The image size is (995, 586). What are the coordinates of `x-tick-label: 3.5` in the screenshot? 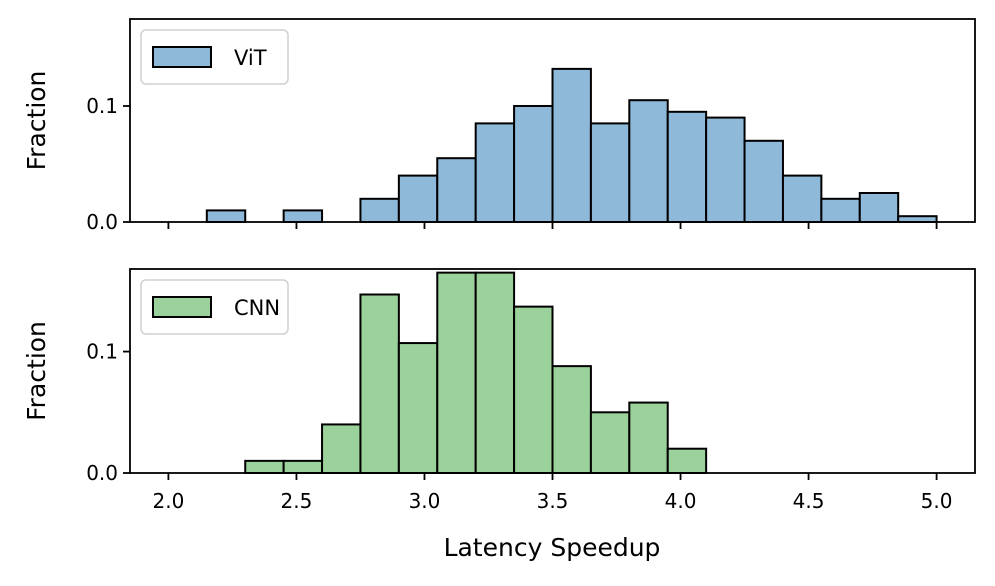 It's located at (553, 501).